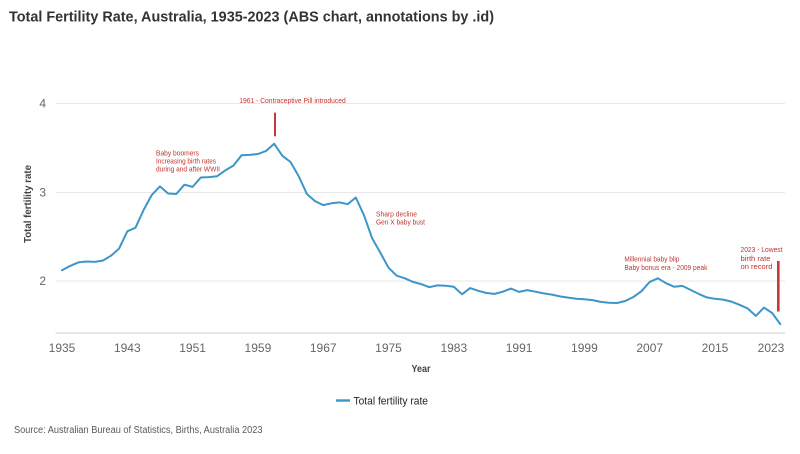 The width and height of the screenshot is (800, 454). What do you see at coordinates (42, 193) in the screenshot?
I see `svg-text: 3` at bounding box center [42, 193].